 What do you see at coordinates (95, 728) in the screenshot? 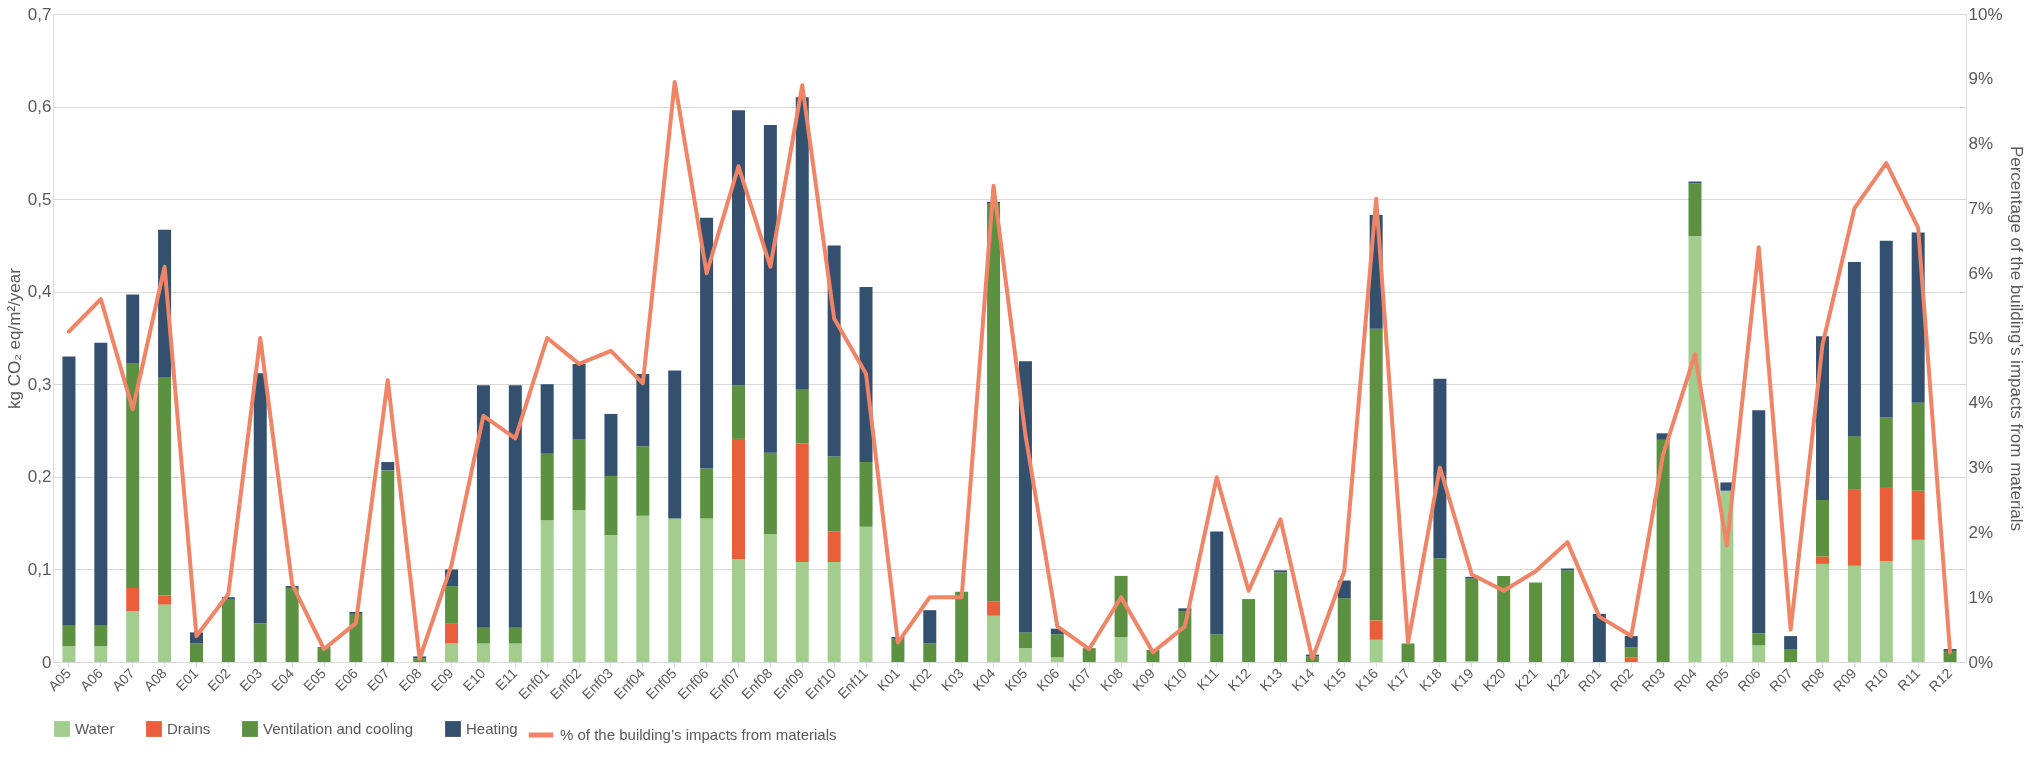
I see `legend-label: Water` at bounding box center [95, 728].